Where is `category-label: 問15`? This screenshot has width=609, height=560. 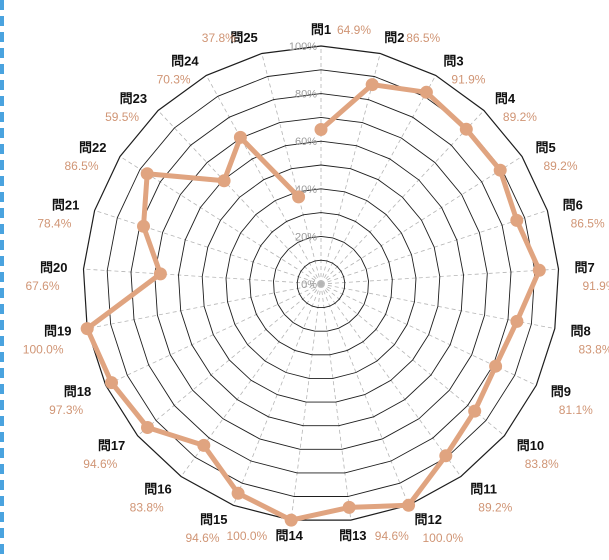 category-label: 問15 is located at coordinates (213, 519).